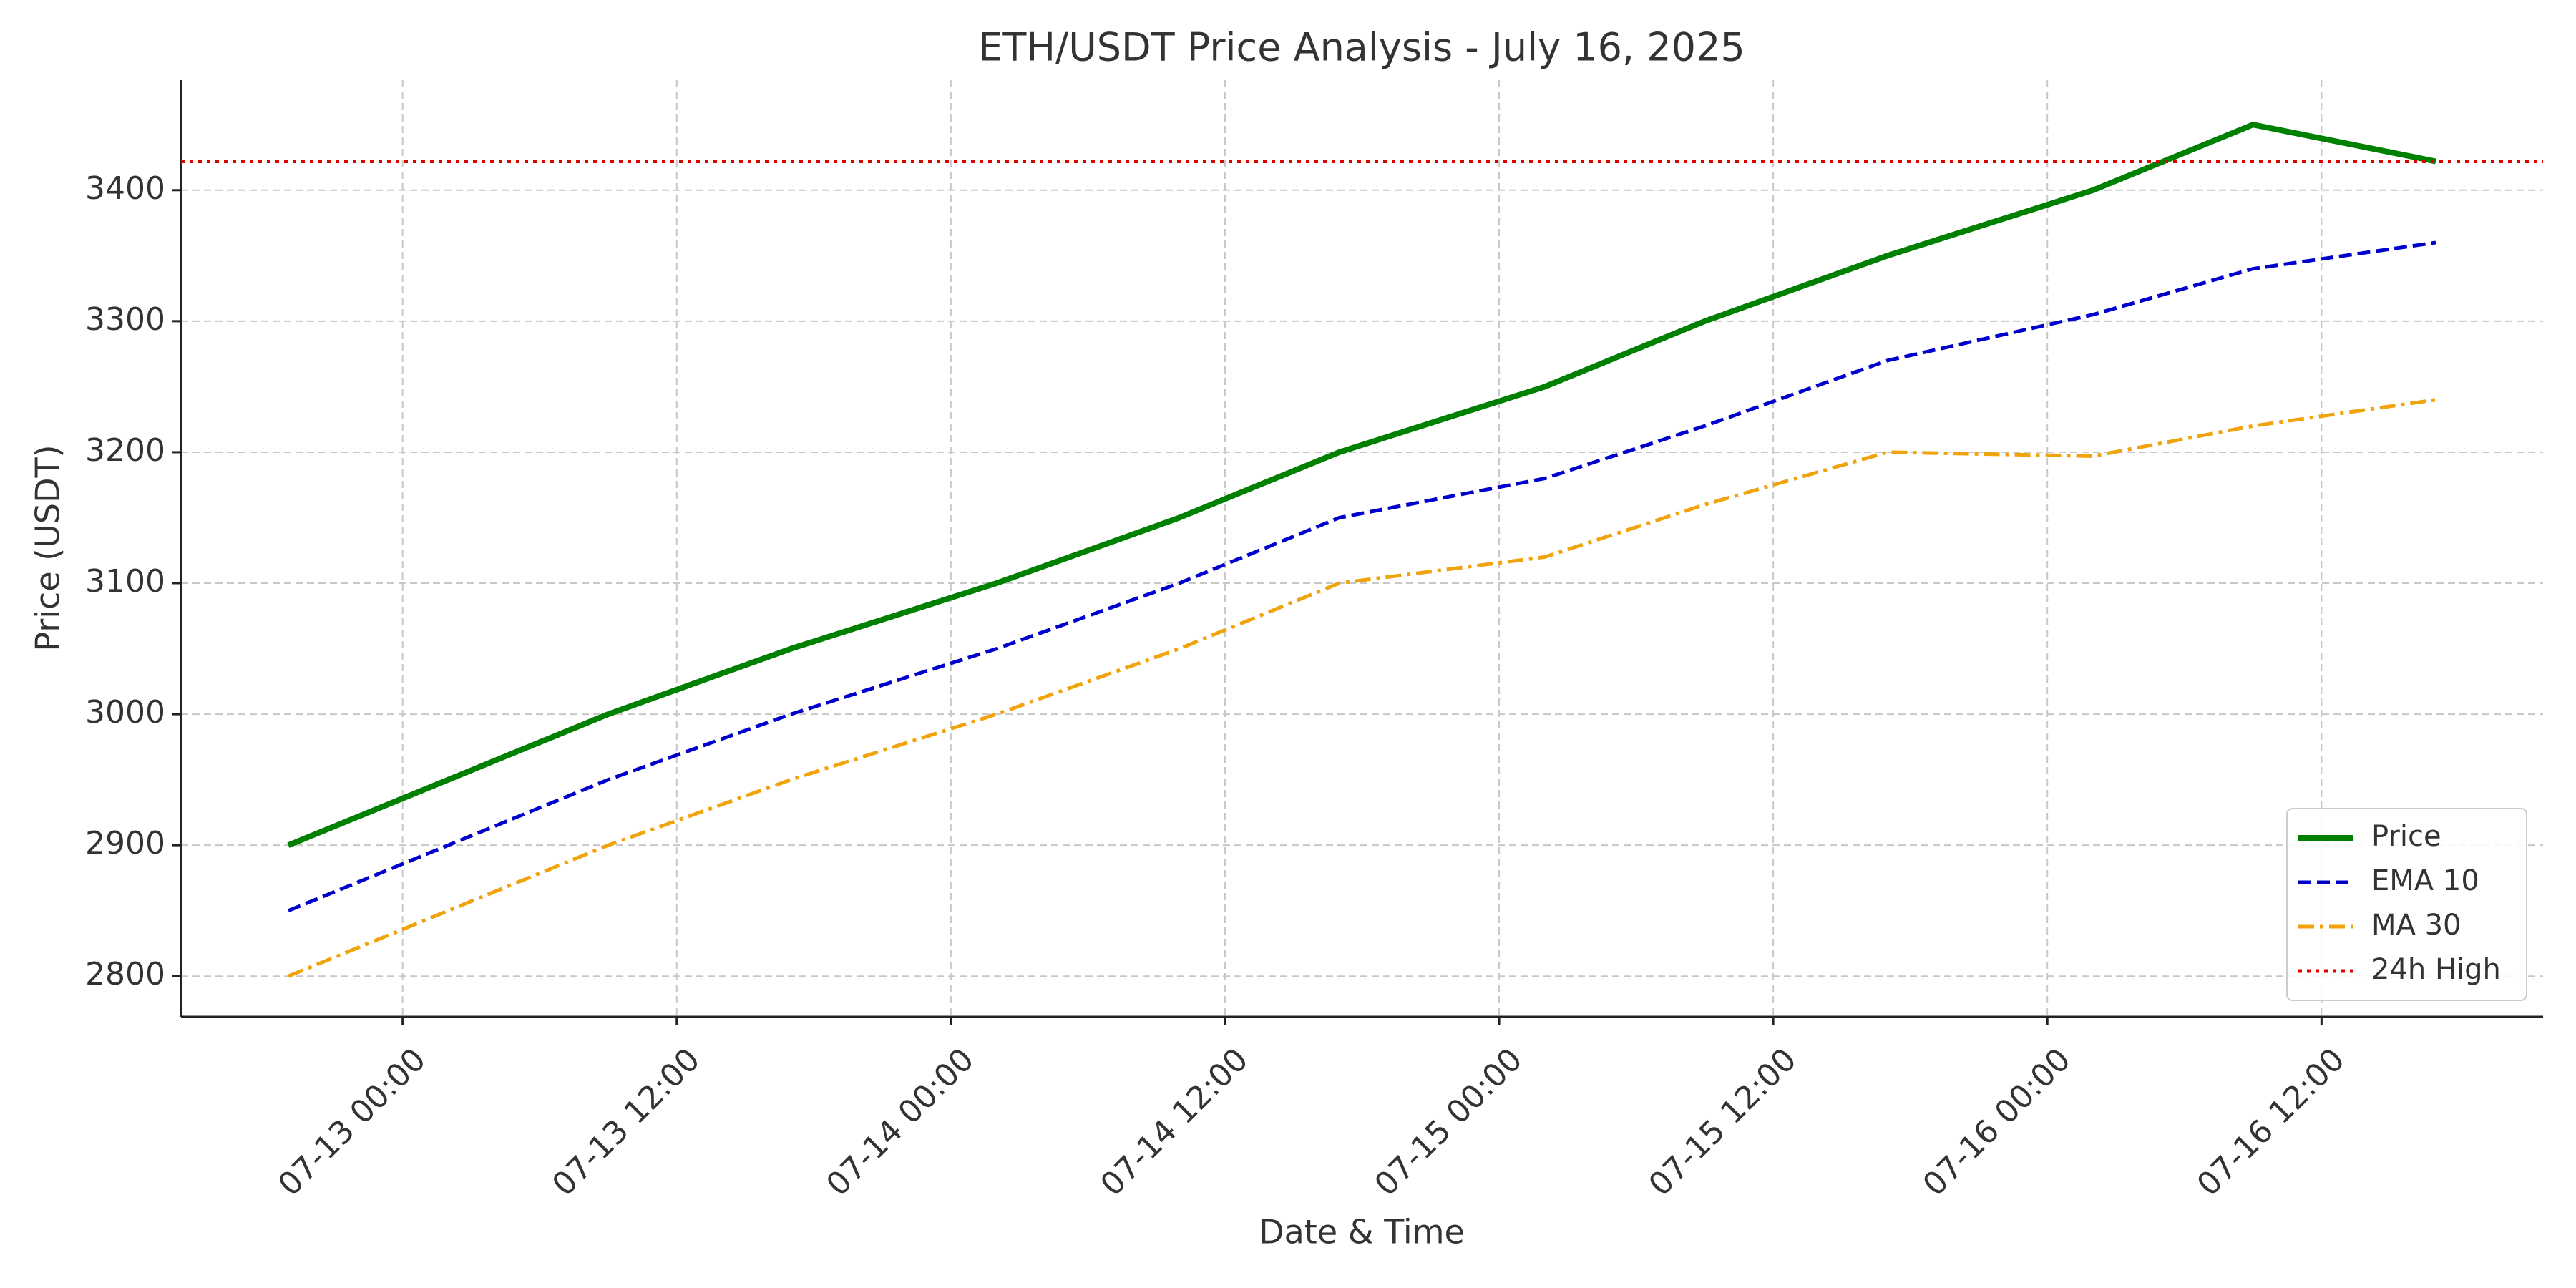 The image size is (2576, 1288). I want to click on x-tick-label: 07-14 00:00, so click(900, 1122).